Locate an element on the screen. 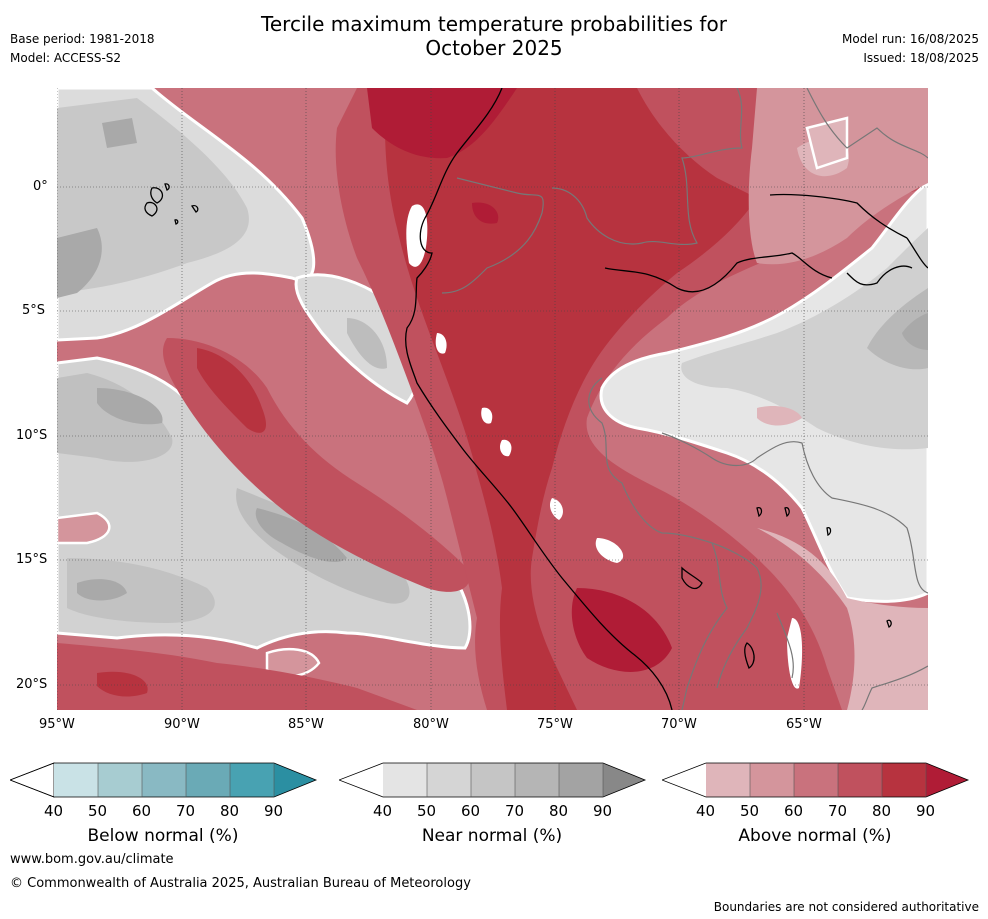 This screenshot has width=988, height=919. cb0-tick-50: 50 is located at coordinates (98, 811).